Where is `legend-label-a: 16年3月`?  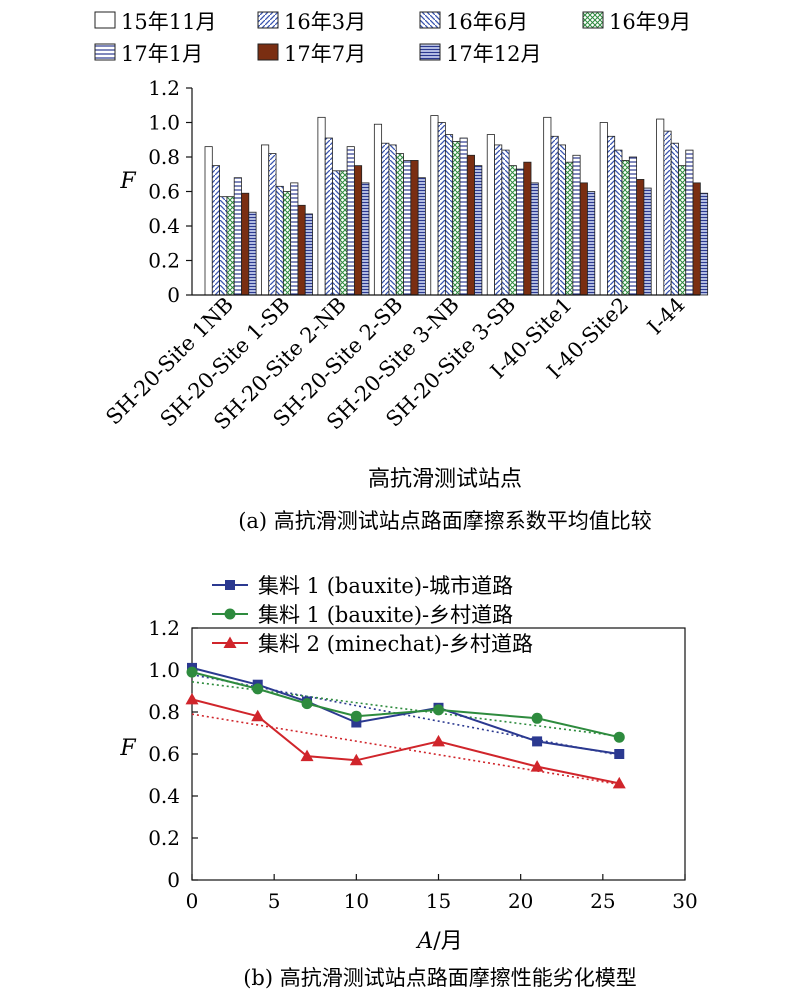
legend-label-a: 16年3月 is located at coordinates (325, 22).